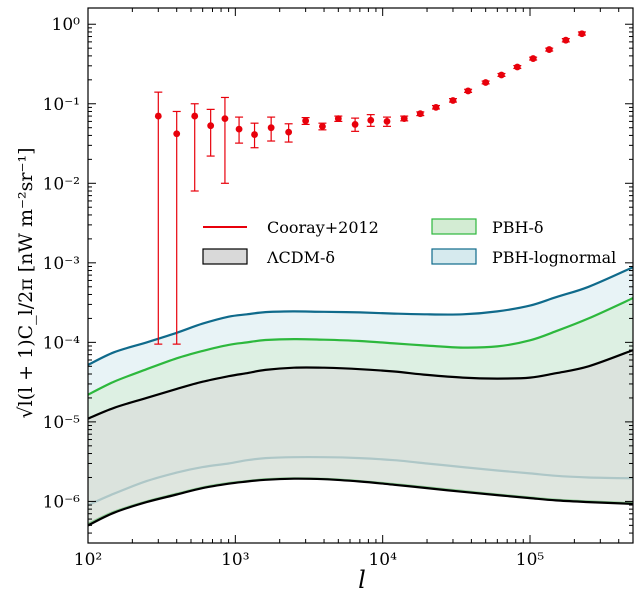 The image size is (635, 599). I want to click on y-tick-label: 10⁻⁴, so click(62, 343).